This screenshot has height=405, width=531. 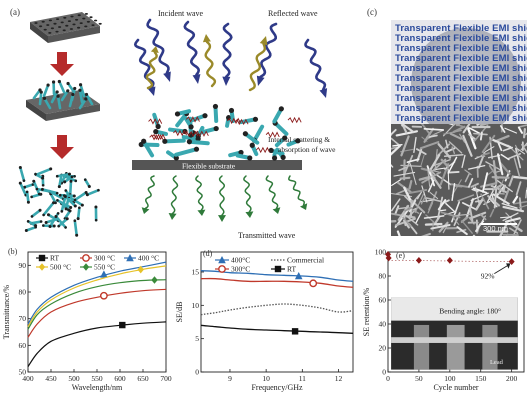 I want to click on x-tick-label: 150, so click(x=481, y=378).